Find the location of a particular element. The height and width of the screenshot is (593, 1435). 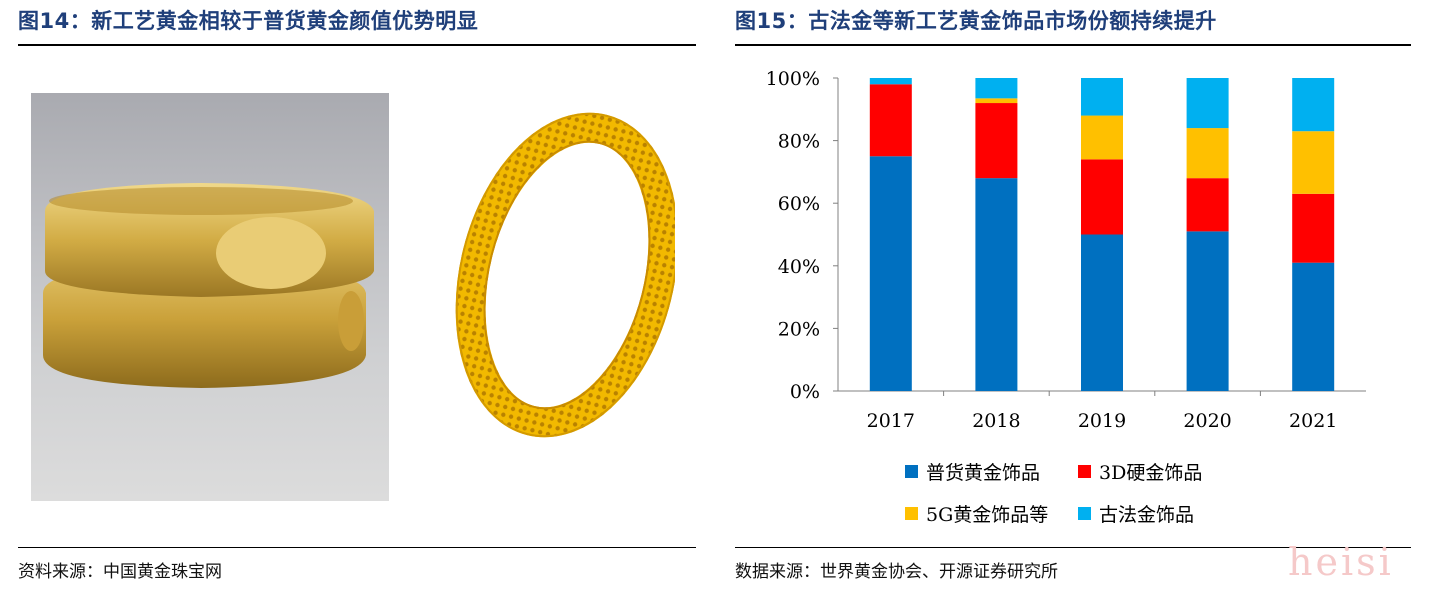

watermark-text: heisi is located at coordinates (1341, 562).